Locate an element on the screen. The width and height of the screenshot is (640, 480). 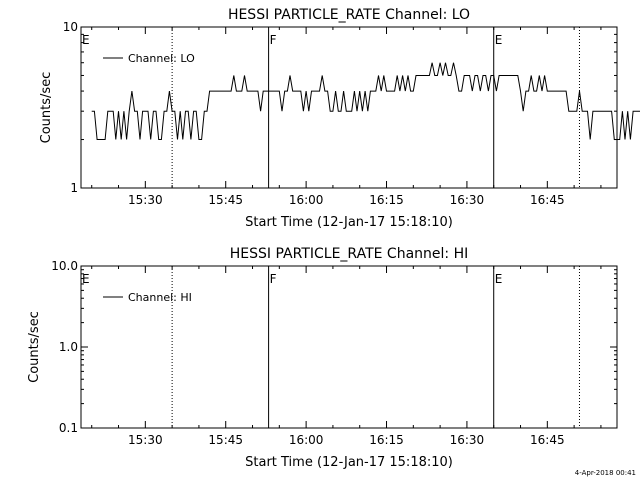
panel0-y-tick-label: 1 is located at coordinates (74, 188).